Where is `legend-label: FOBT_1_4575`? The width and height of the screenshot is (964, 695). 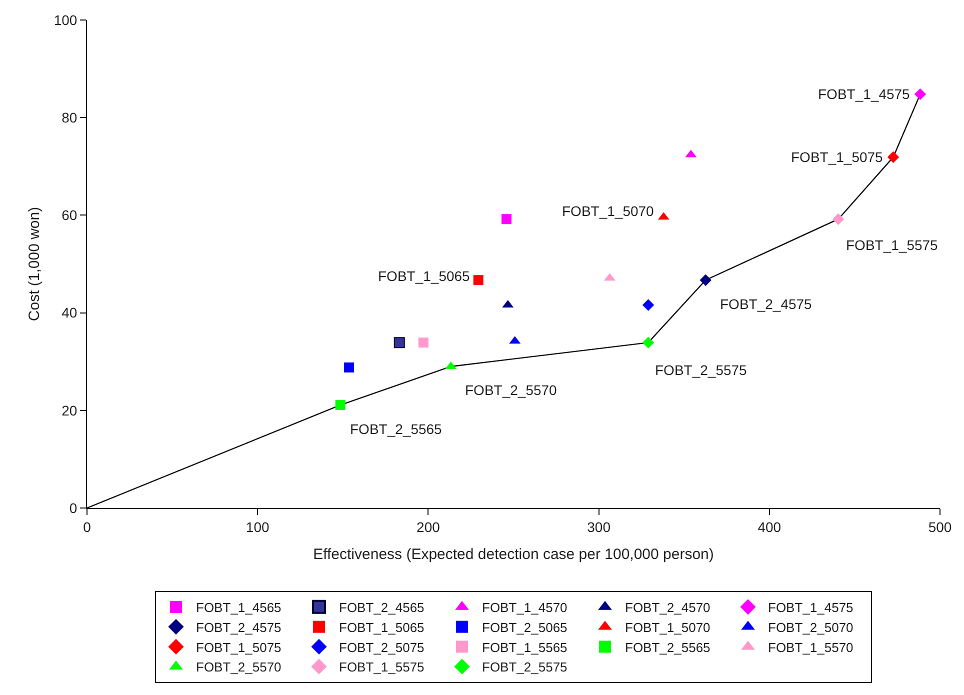 legend-label: FOBT_1_4575 is located at coordinates (811, 607).